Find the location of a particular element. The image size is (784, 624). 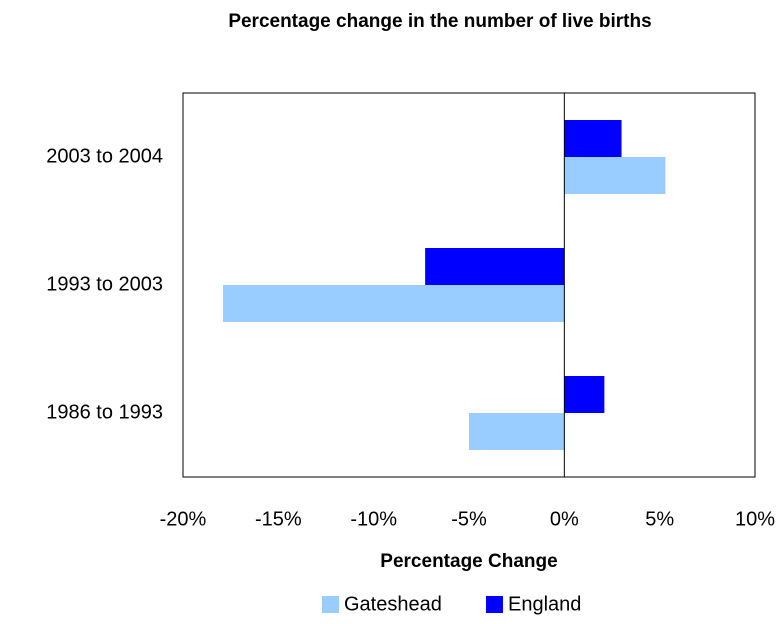

y-tick-label: 1993 to 2003 is located at coordinates (104, 284).